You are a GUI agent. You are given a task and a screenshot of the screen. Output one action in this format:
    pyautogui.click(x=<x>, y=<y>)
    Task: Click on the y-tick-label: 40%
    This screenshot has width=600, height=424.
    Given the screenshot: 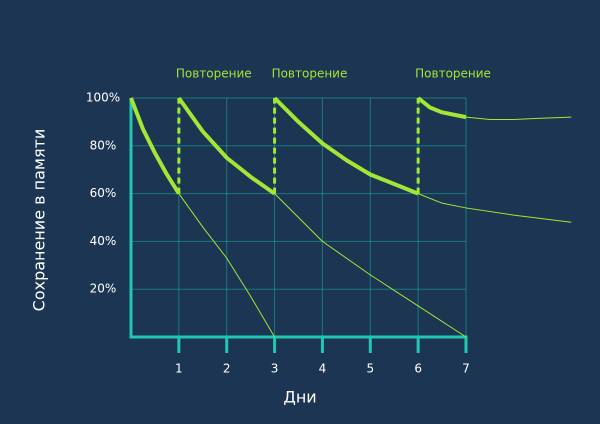 What is the action you would take?
    pyautogui.click(x=103, y=241)
    